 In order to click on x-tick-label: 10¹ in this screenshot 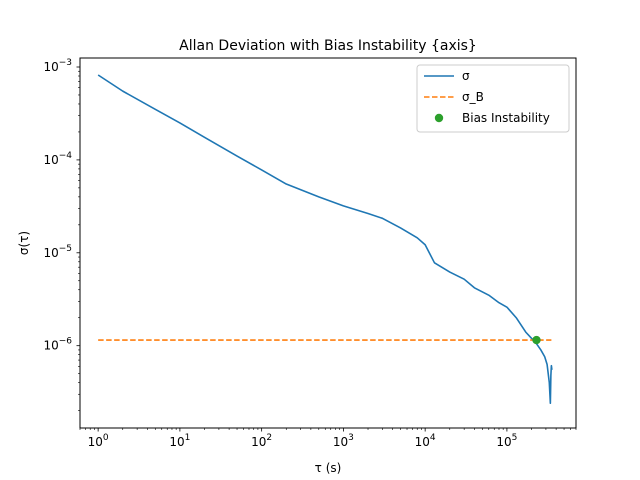, I will do `click(179, 441)`.